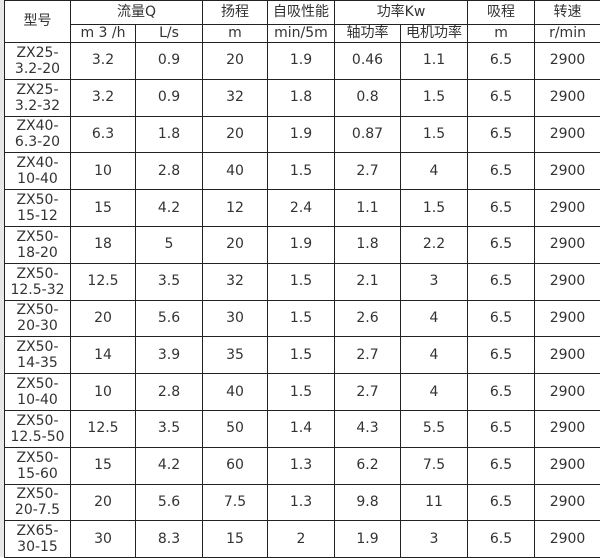 The image size is (600, 558). Describe the element at coordinates (37, 163) in the screenshot. I see `model-line: ZX40-` at that location.